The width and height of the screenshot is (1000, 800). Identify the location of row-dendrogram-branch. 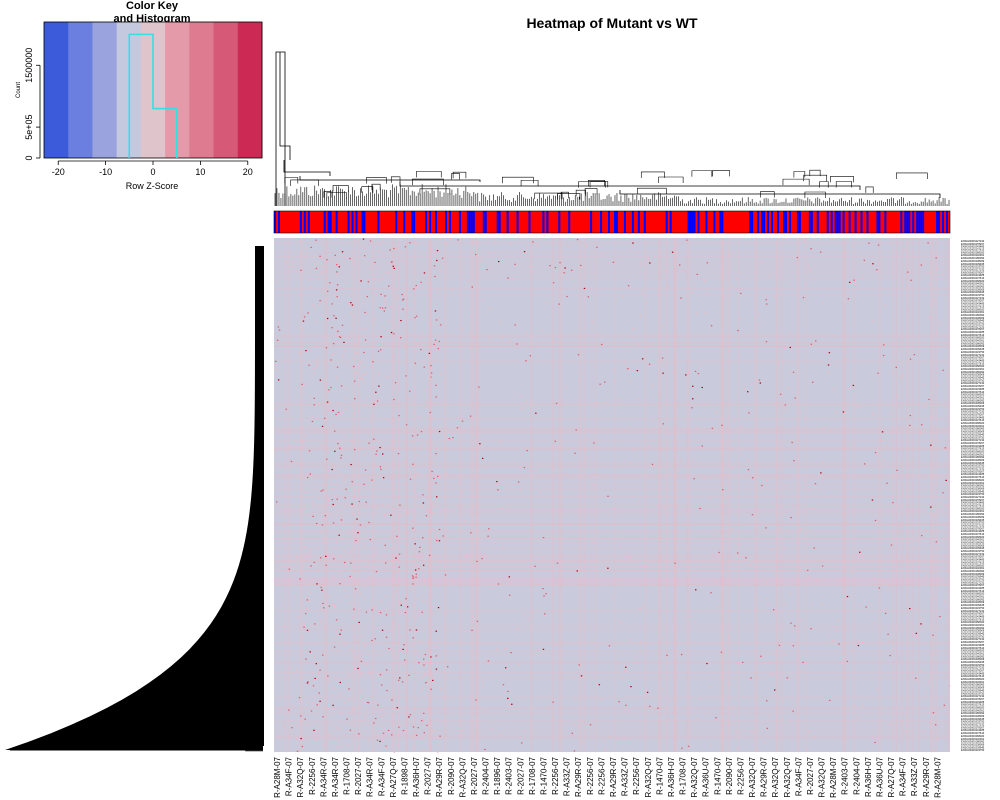
(250, 709).